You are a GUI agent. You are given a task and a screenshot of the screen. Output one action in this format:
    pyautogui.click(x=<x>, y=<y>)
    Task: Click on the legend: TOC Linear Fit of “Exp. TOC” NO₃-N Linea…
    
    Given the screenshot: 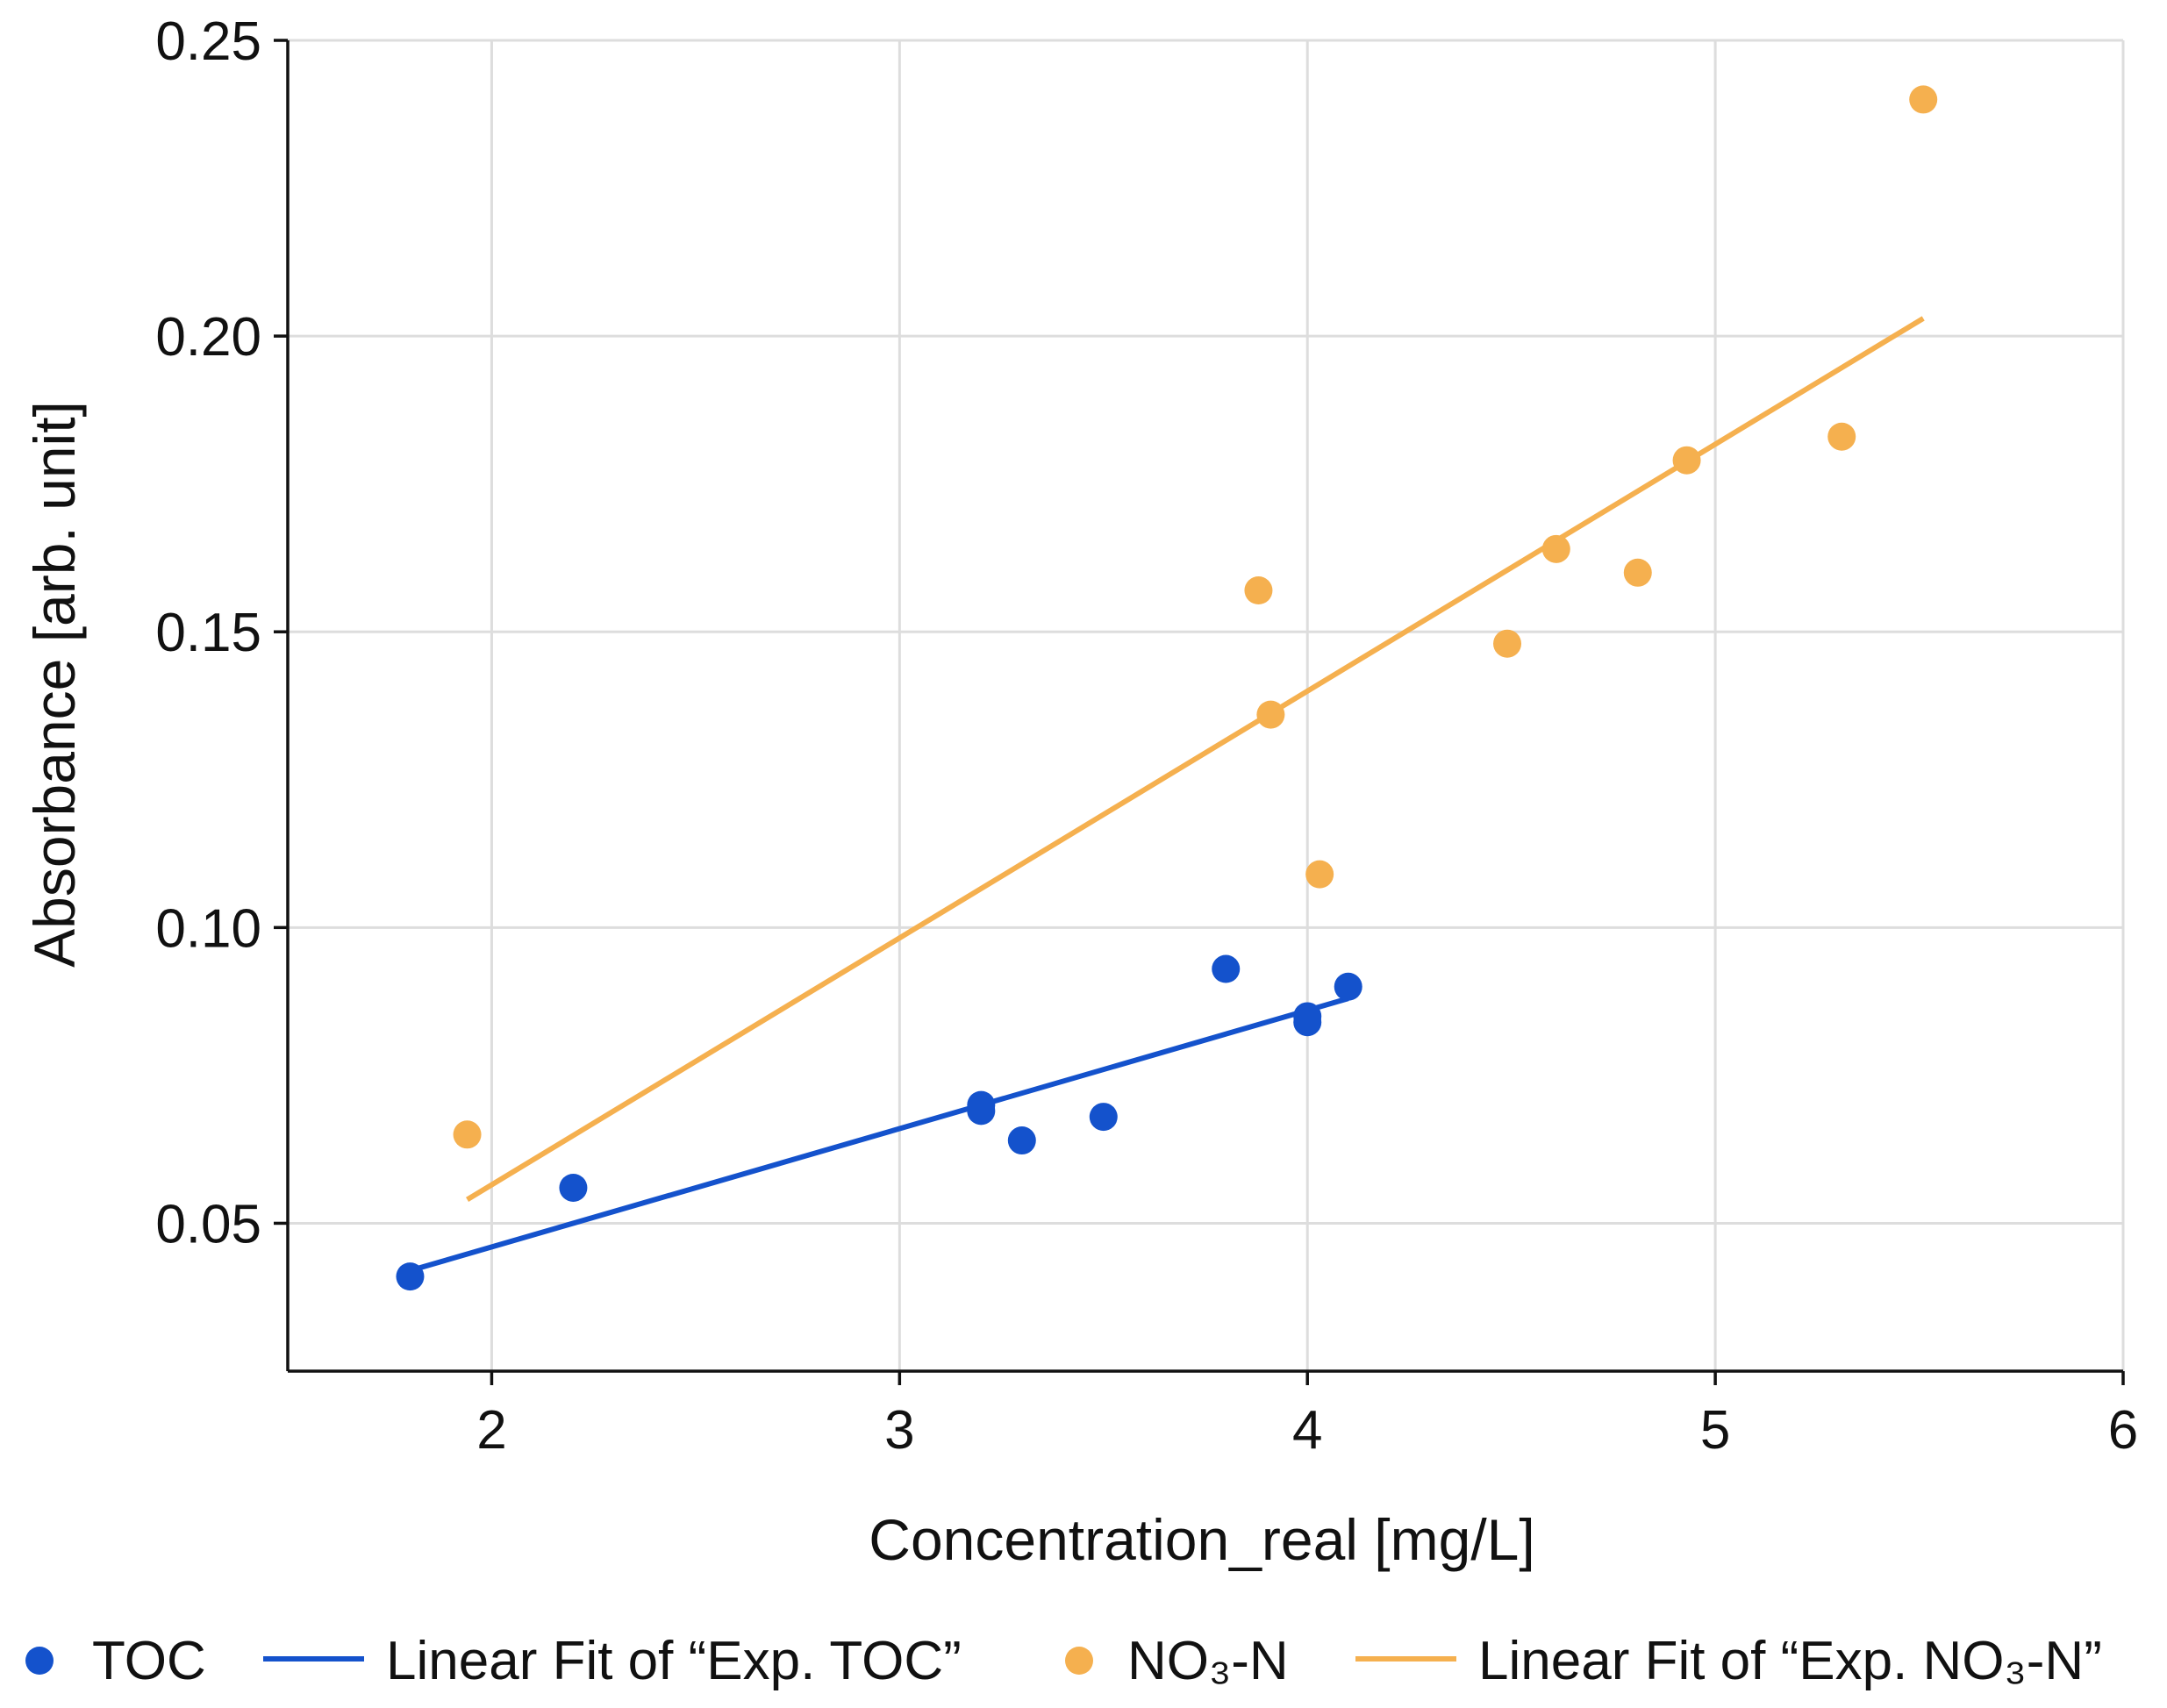 What is the action you would take?
    pyautogui.click(x=1063, y=1661)
    